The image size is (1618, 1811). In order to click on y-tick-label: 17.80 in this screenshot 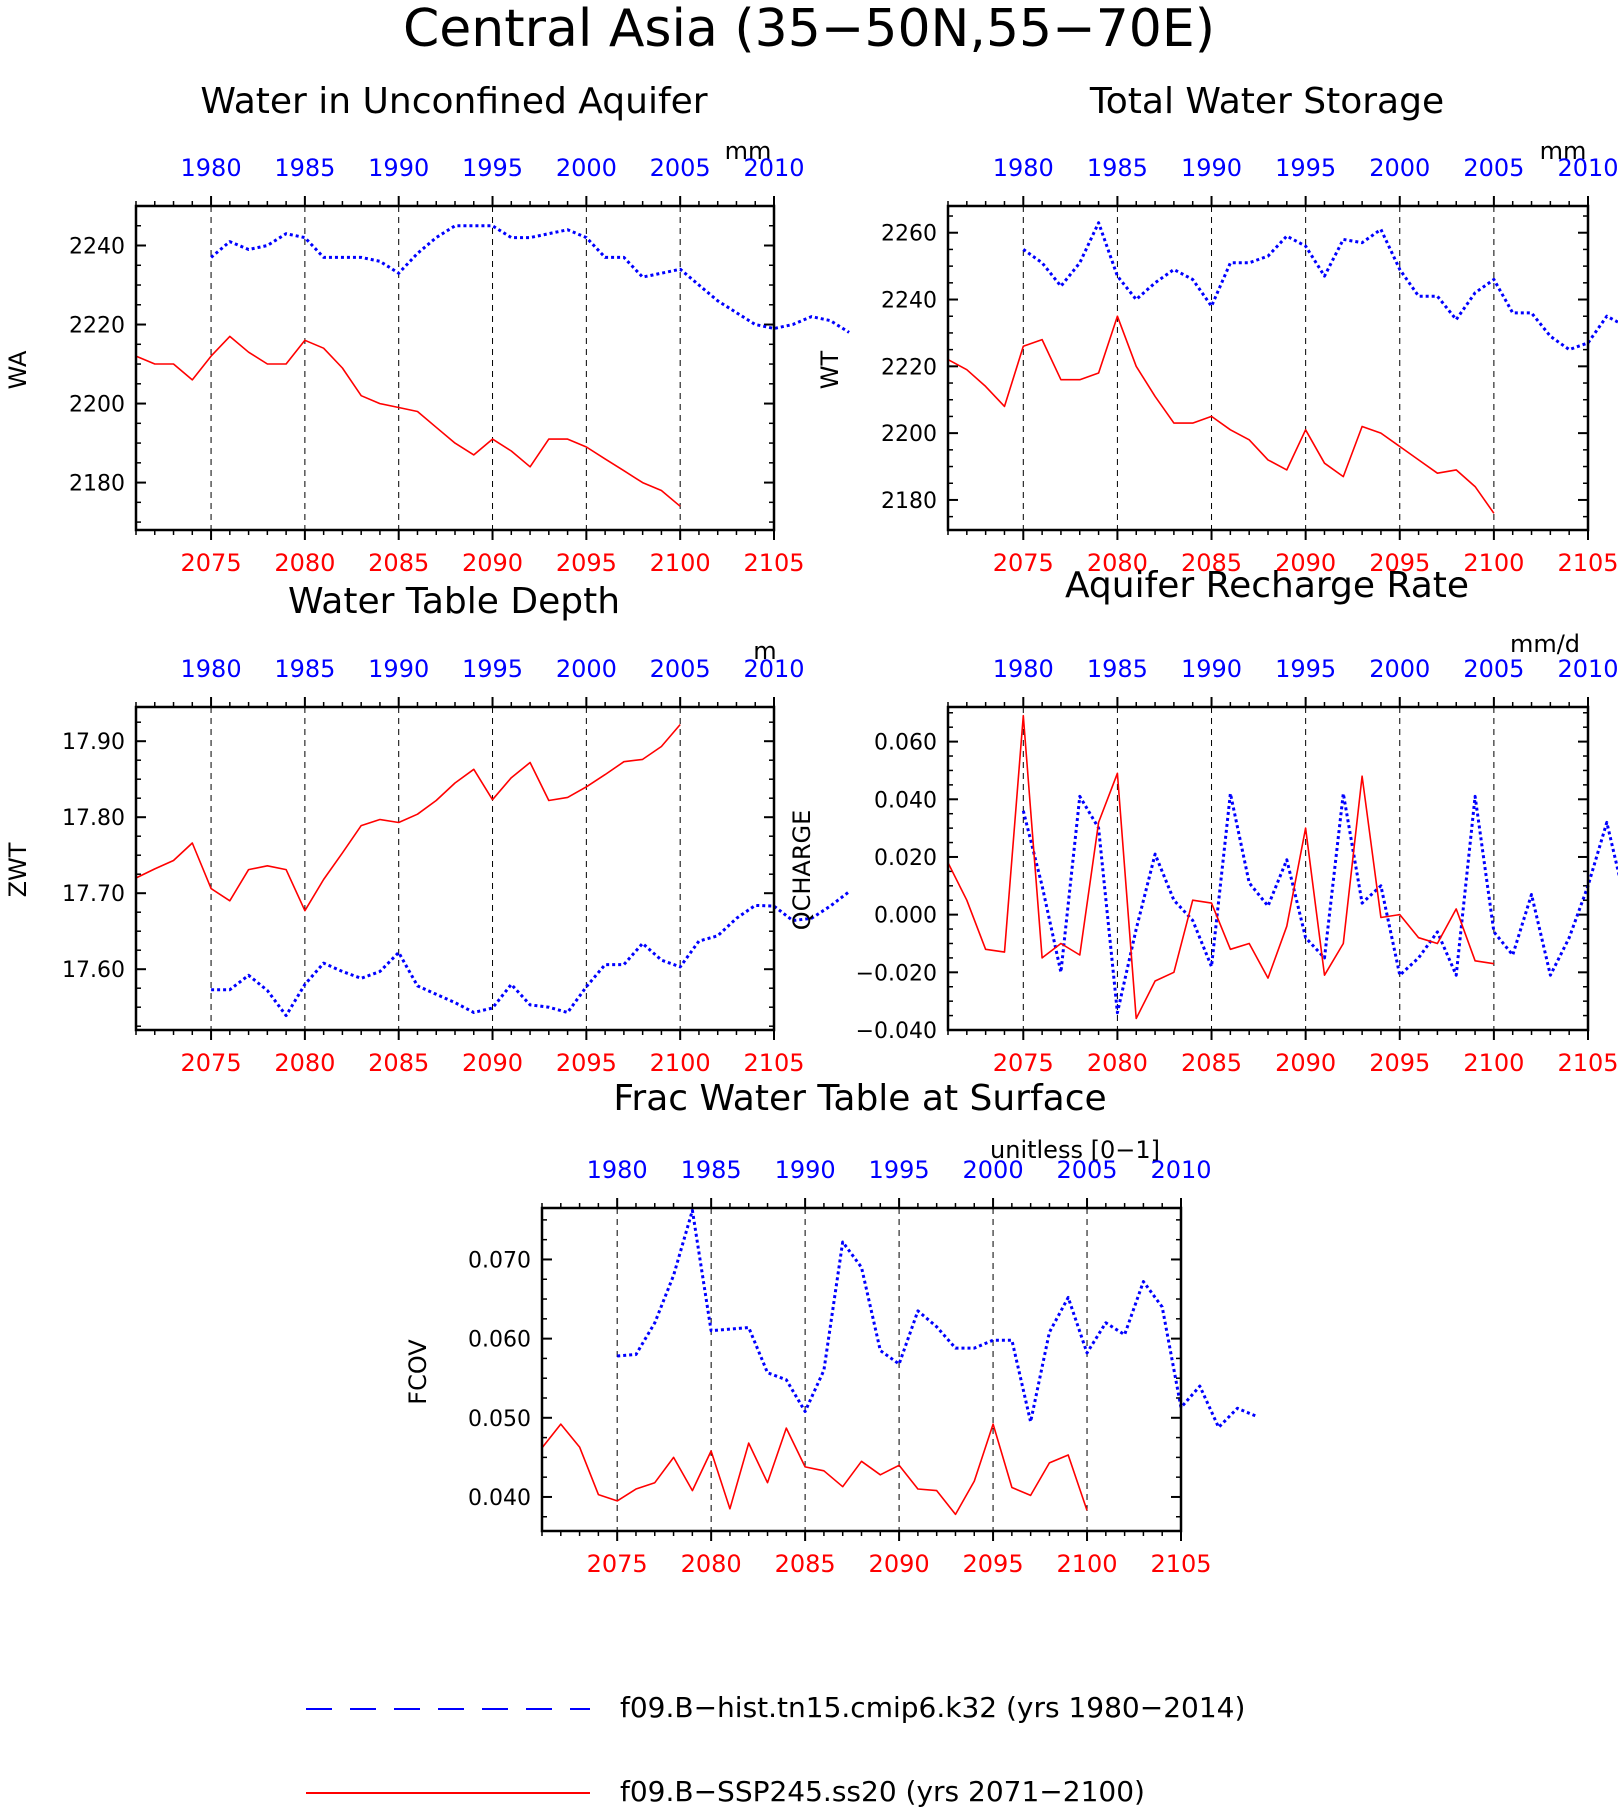, I will do `click(93, 818)`.